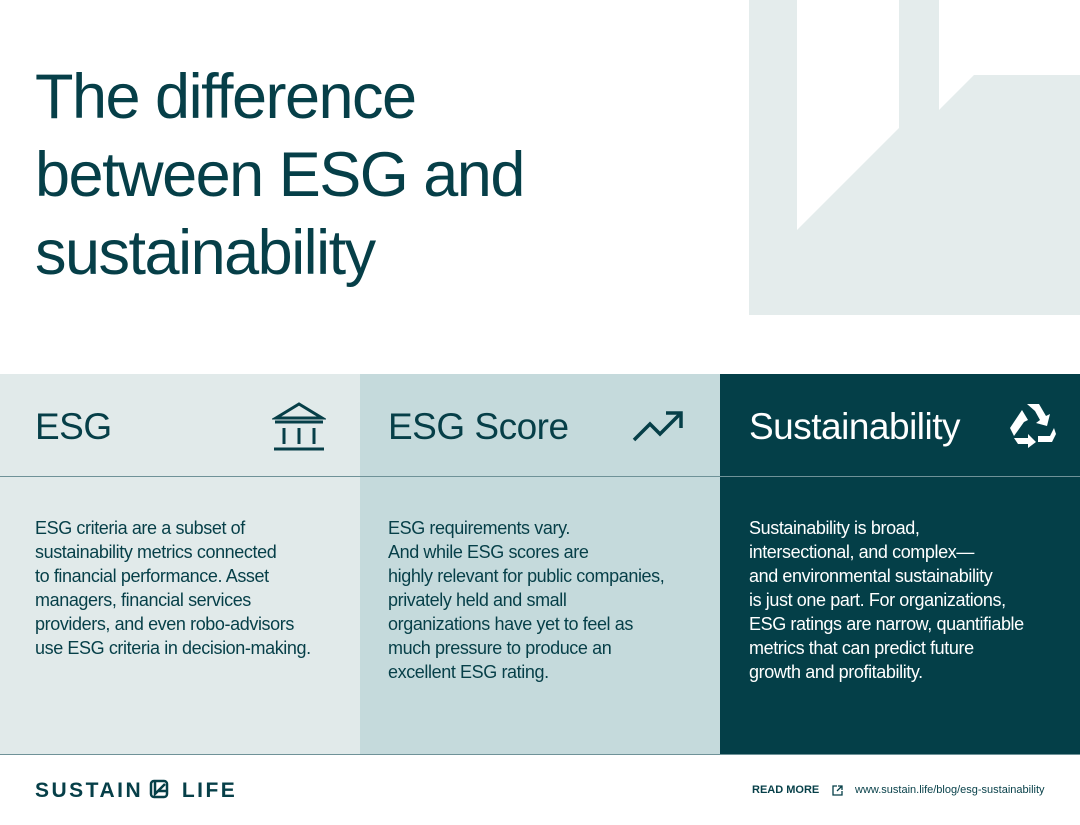  Describe the element at coordinates (877, 600) in the screenshot. I see `body-line: is just one part. For organizations,` at that location.